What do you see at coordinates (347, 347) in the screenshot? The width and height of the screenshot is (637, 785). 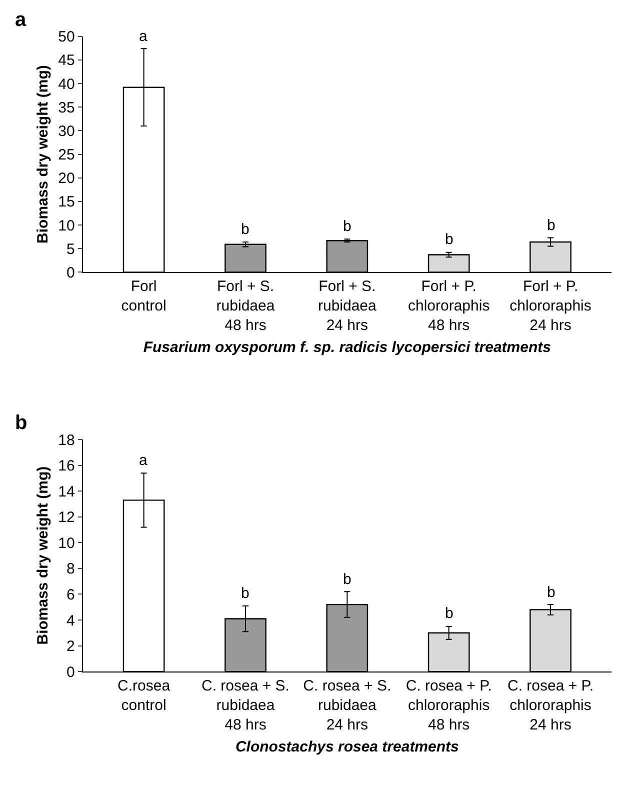 I see `x-axis-title: Fusarium oxysporum f. sp. radicis lycopersici treatments` at bounding box center [347, 347].